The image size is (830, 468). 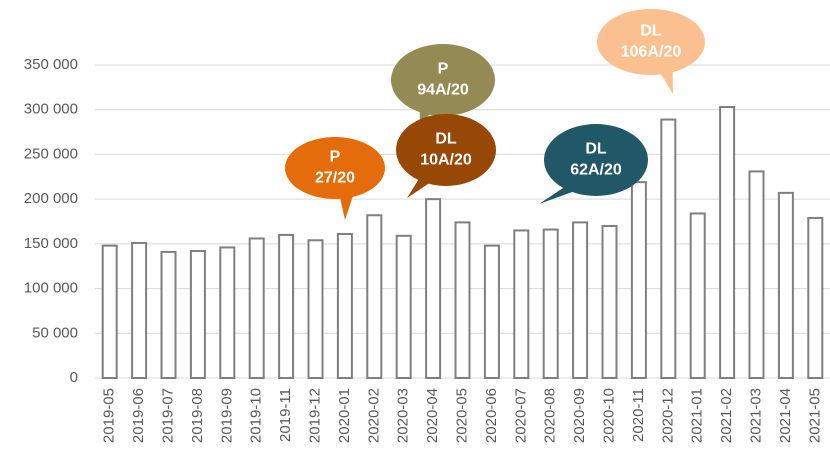 I want to click on x-tick-label: 2021-01, so click(x=697, y=415).